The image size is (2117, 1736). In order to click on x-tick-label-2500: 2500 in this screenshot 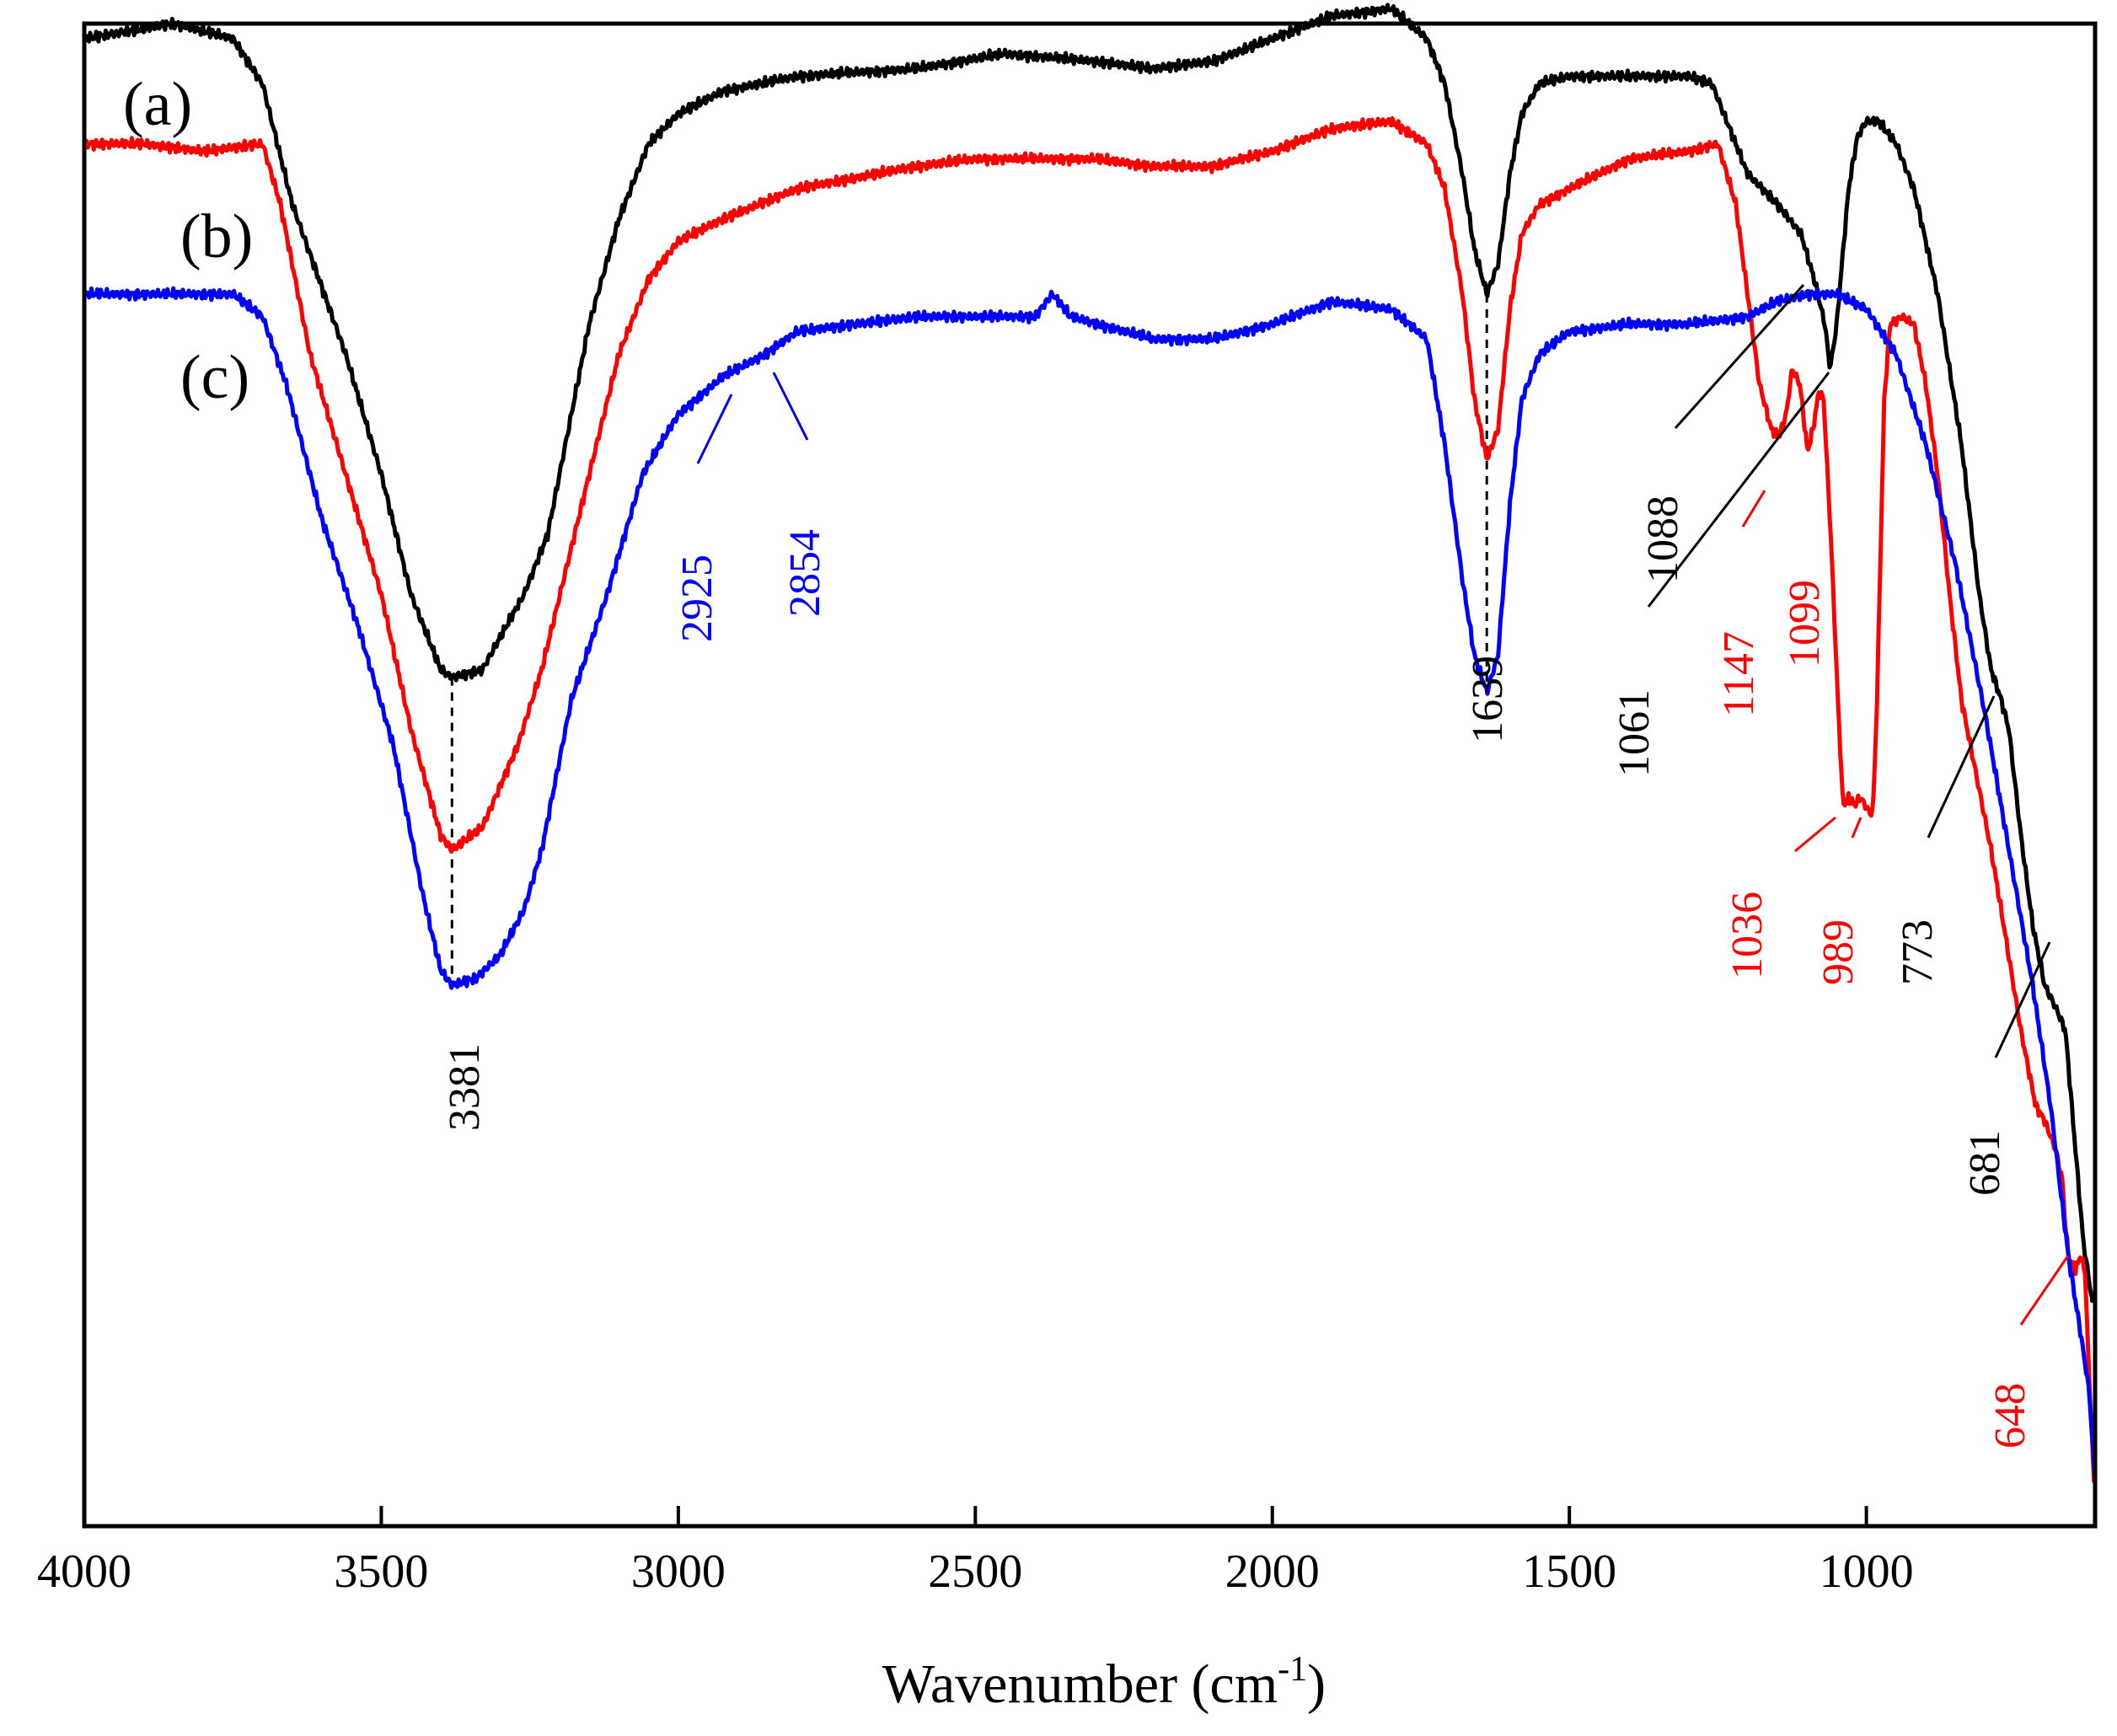, I will do `click(975, 1572)`.